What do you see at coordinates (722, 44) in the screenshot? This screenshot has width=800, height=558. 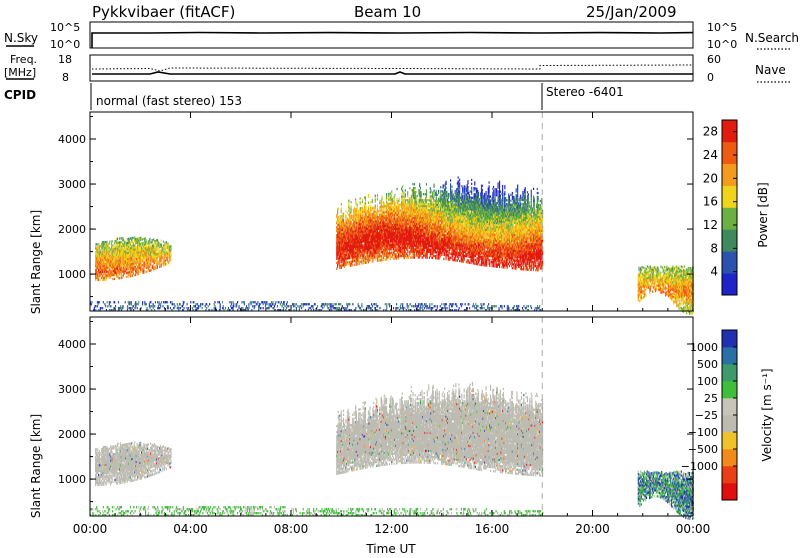 I see `nsearch-bottom-tick: 10^0` at bounding box center [722, 44].